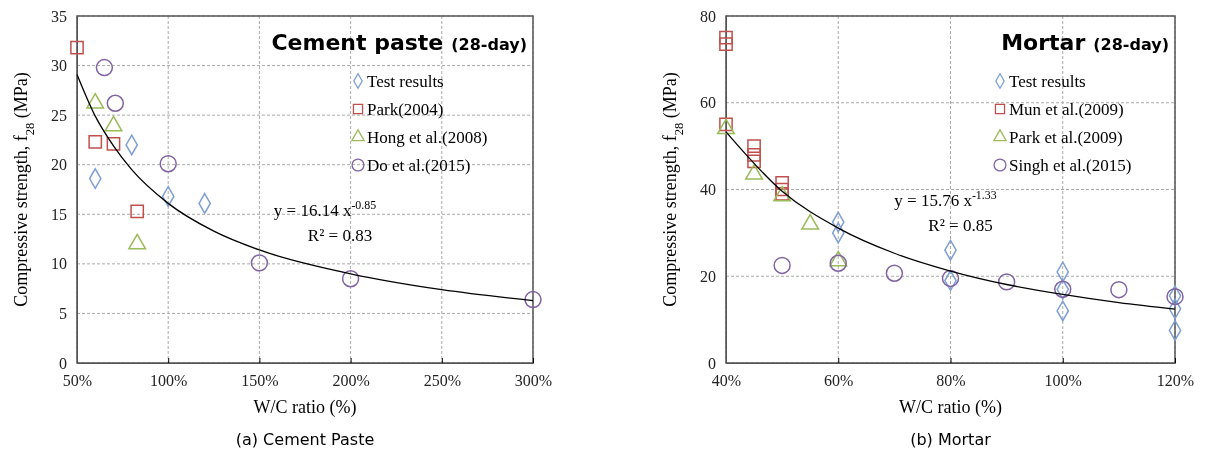 The width and height of the screenshot is (1208, 460). I want to click on x-tick-label: 60%, so click(839, 381).